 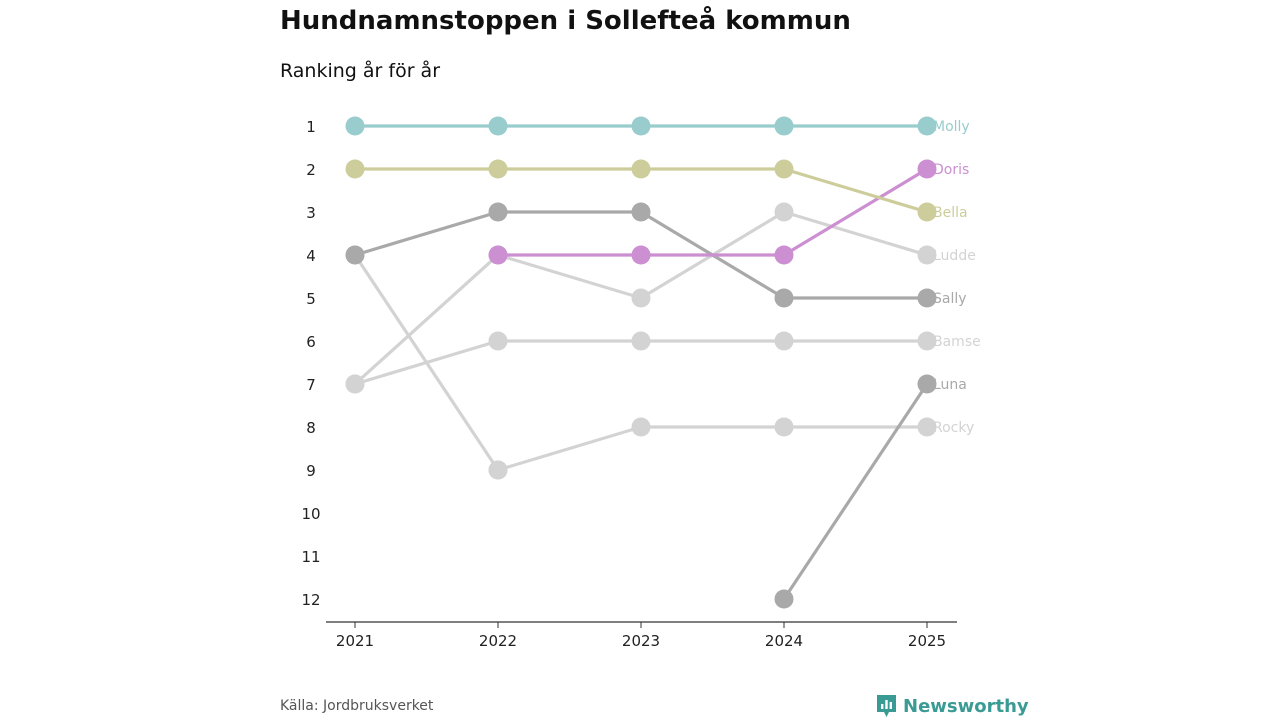 I want to click on y-tick-label-8: 8, so click(x=311, y=428).